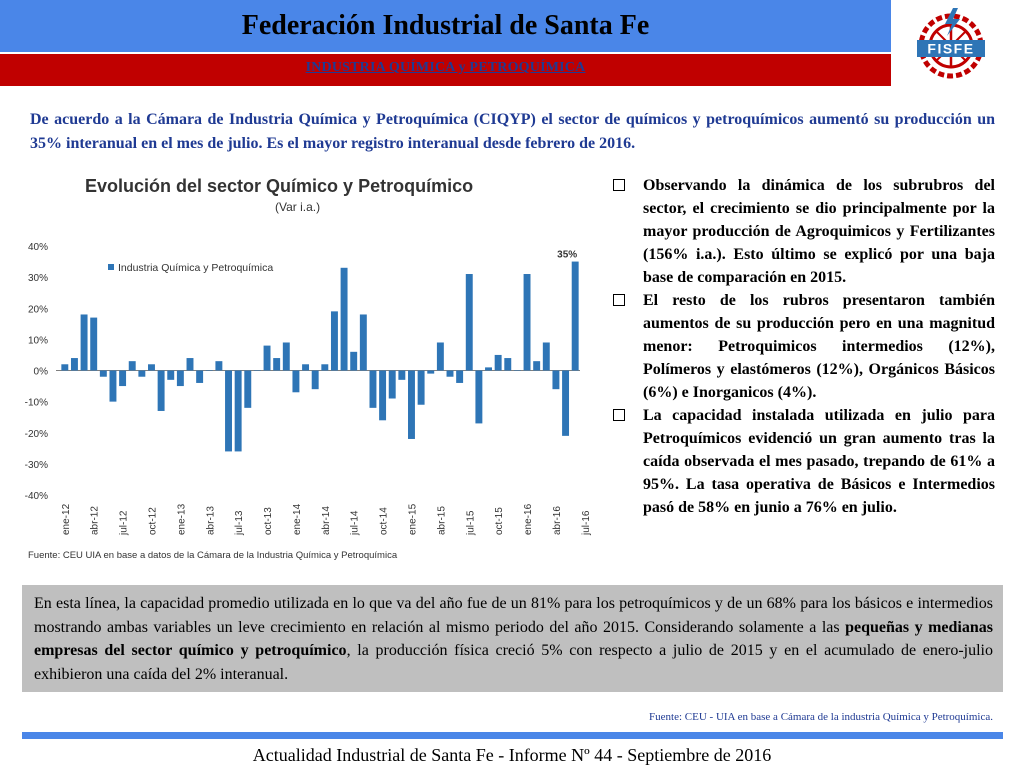 This screenshot has width=1024, height=768. What do you see at coordinates (239, 523) in the screenshot?
I see `x-tick-label: jul-13` at bounding box center [239, 523].